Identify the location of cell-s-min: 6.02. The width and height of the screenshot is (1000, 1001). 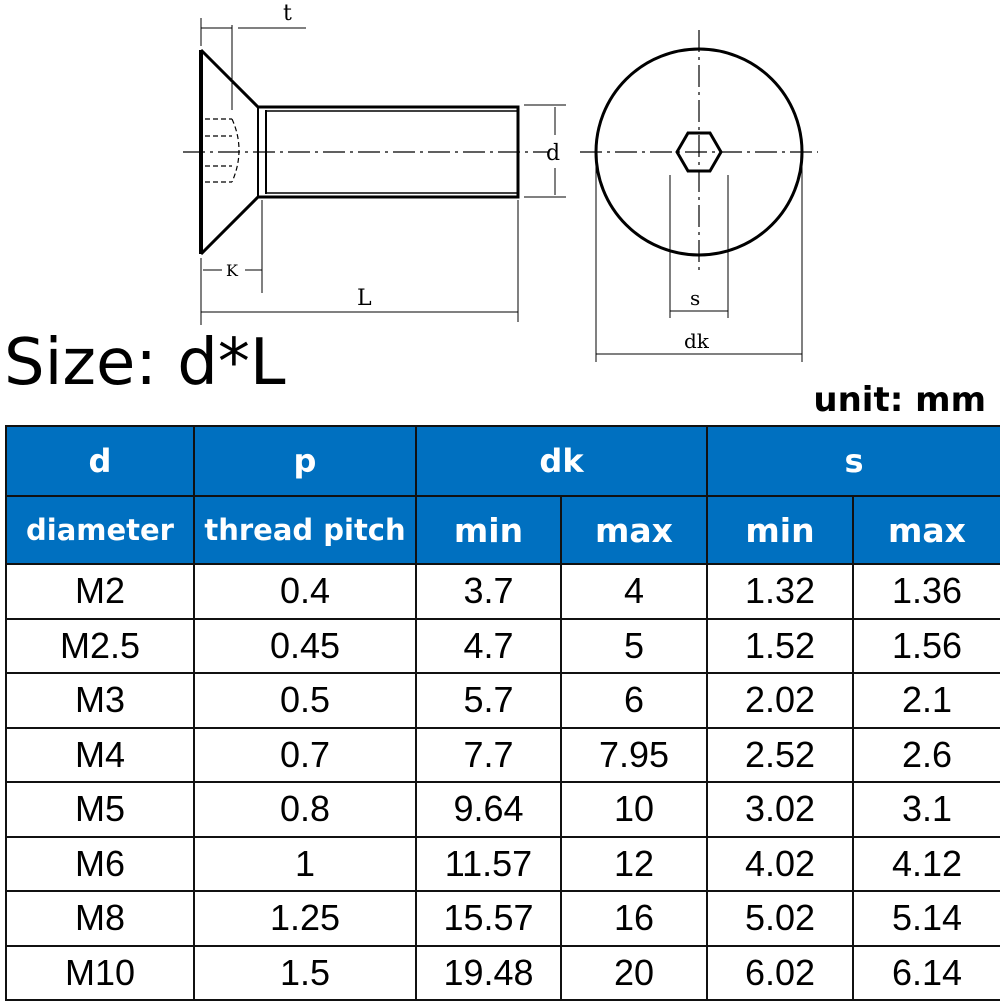
(780, 972).